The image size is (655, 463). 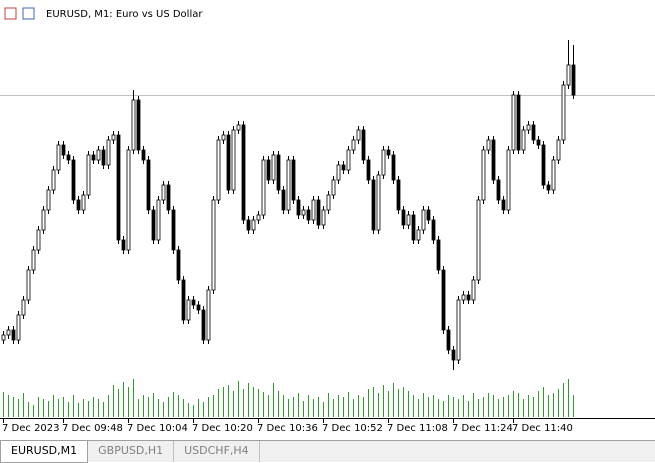 What do you see at coordinates (44, 452) in the screenshot?
I see `chart-tab: EURUSD,M1` at bounding box center [44, 452].